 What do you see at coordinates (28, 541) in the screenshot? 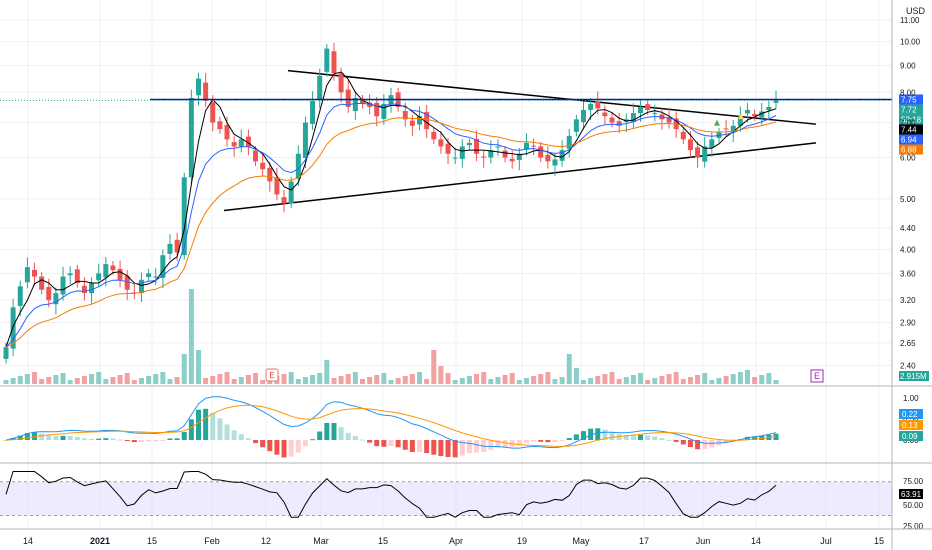
I see `x-tick-label: 14` at bounding box center [28, 541].